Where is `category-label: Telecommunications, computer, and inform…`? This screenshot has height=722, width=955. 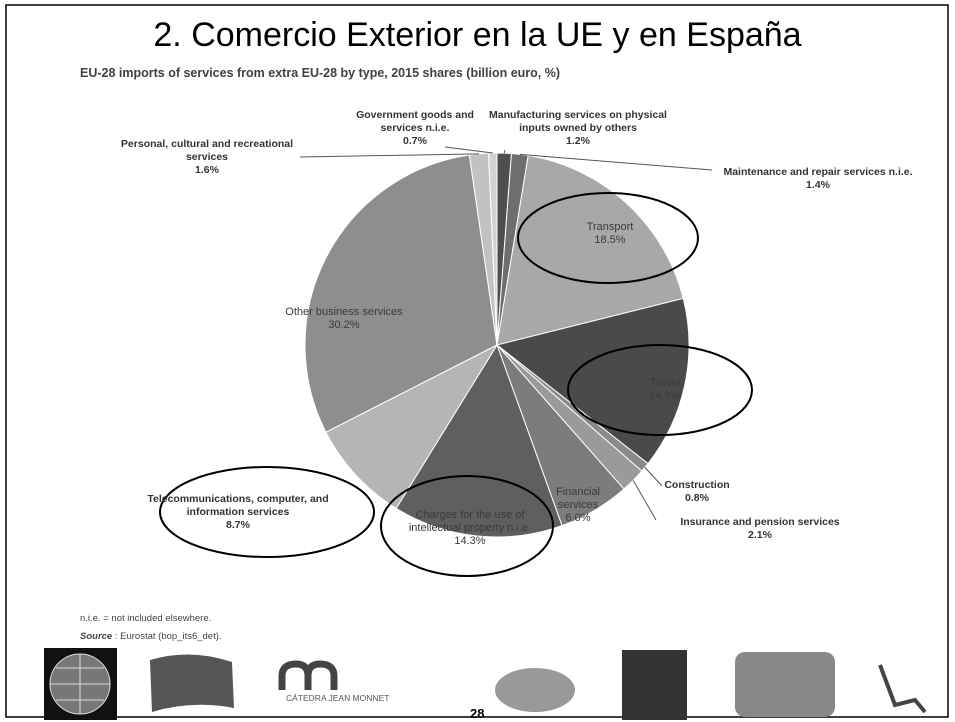
category-label: Telecommunications, computer, and inform… is located at coordinates (238, 505).